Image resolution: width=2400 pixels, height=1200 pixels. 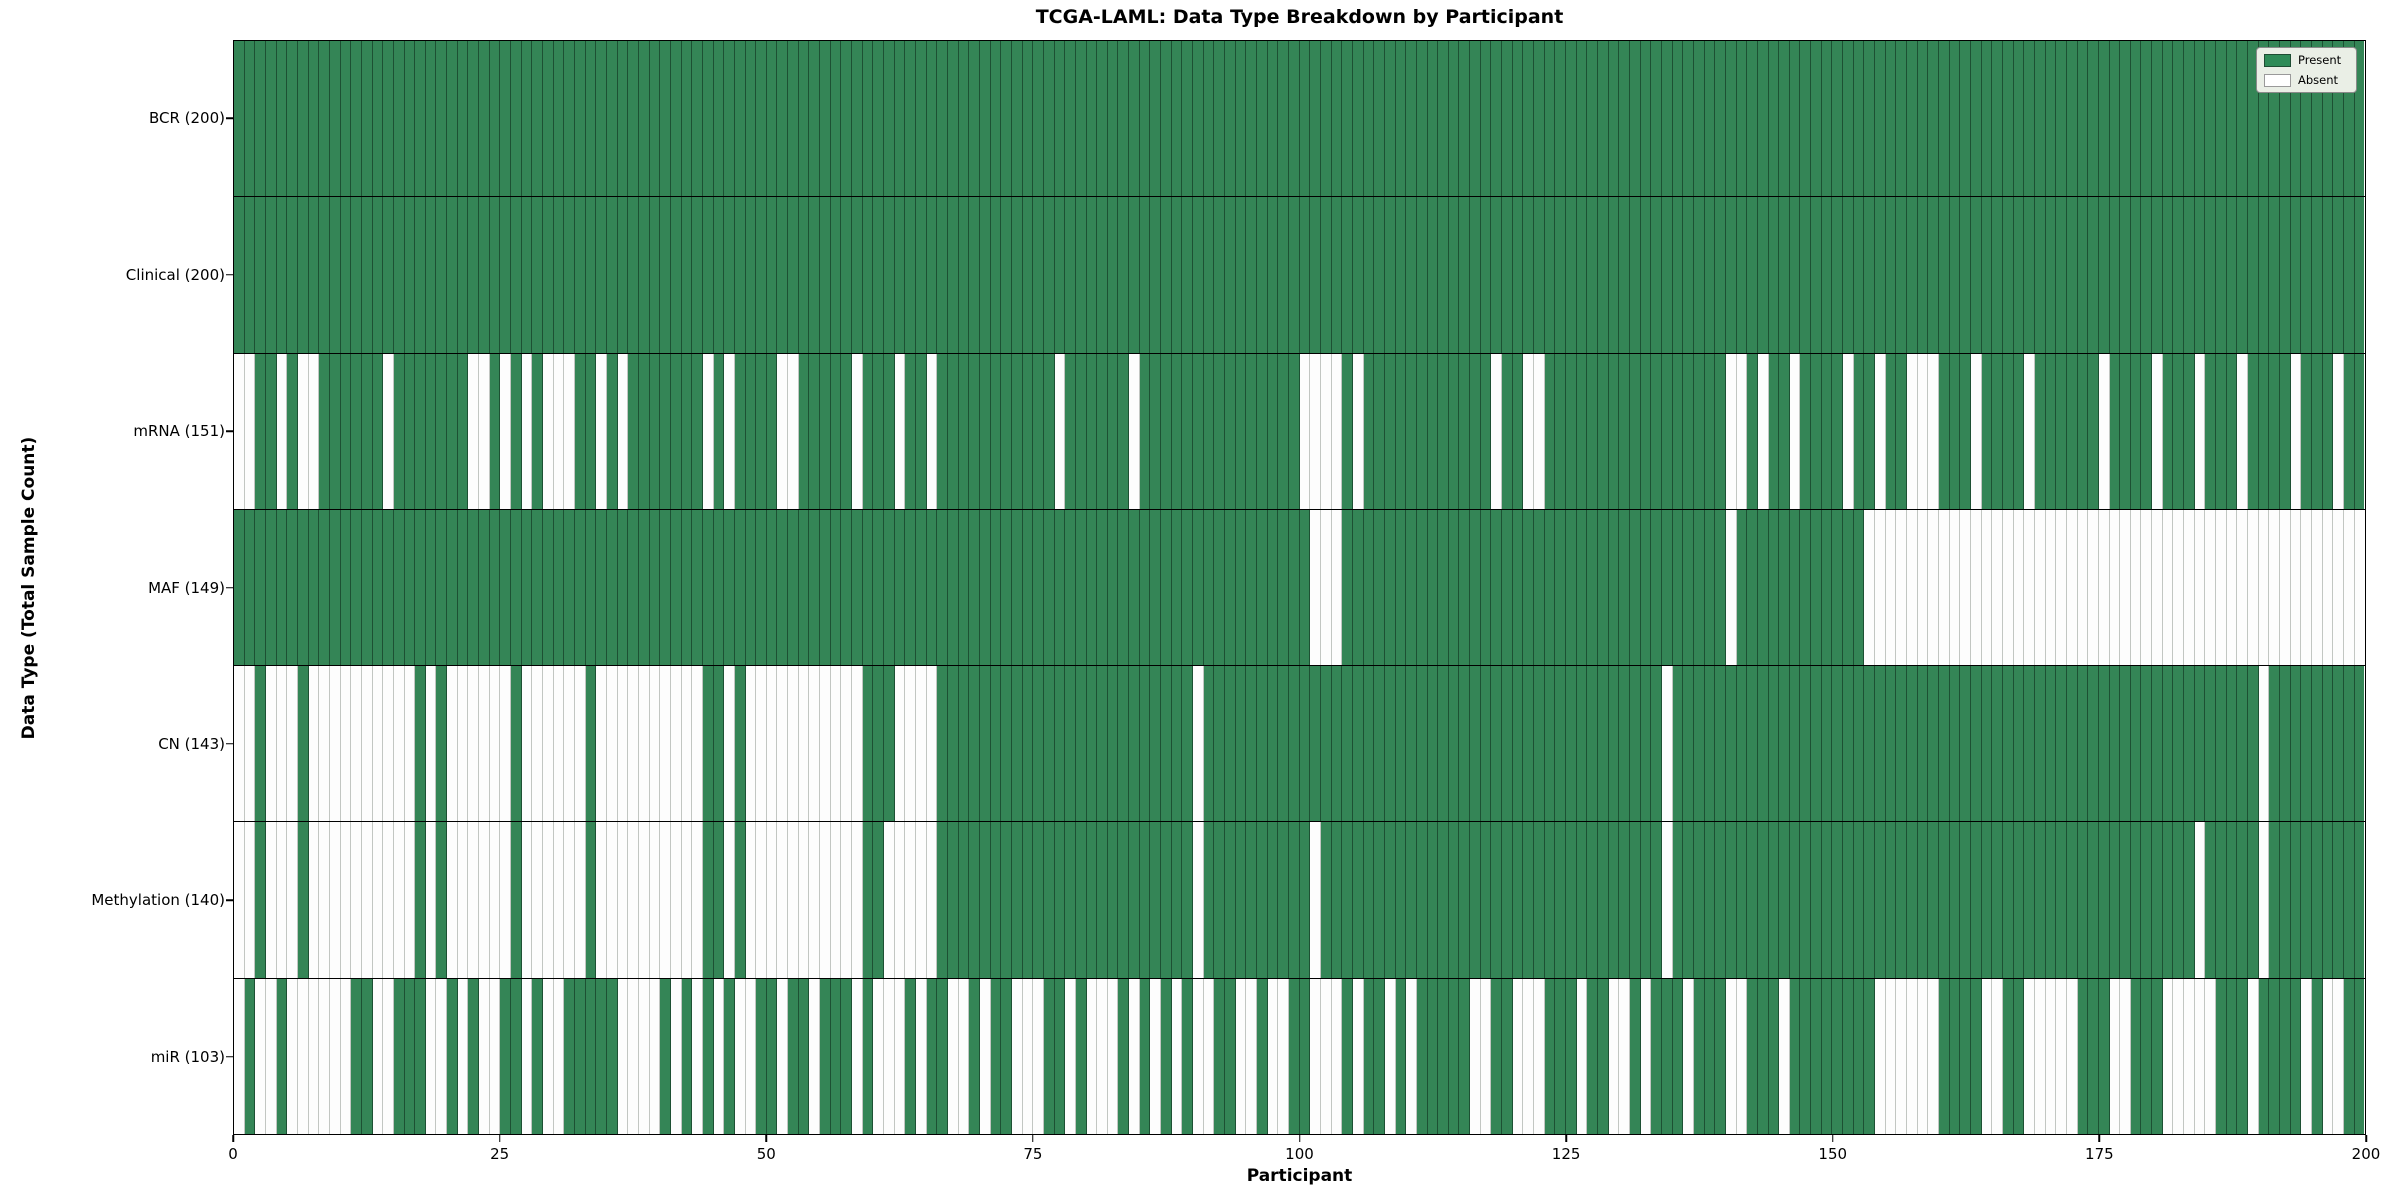 What do you see at coordinates (1614, 431) in the screenshot?
I see `cell-mRNA-129-present` at bounding box center [1614, 431].